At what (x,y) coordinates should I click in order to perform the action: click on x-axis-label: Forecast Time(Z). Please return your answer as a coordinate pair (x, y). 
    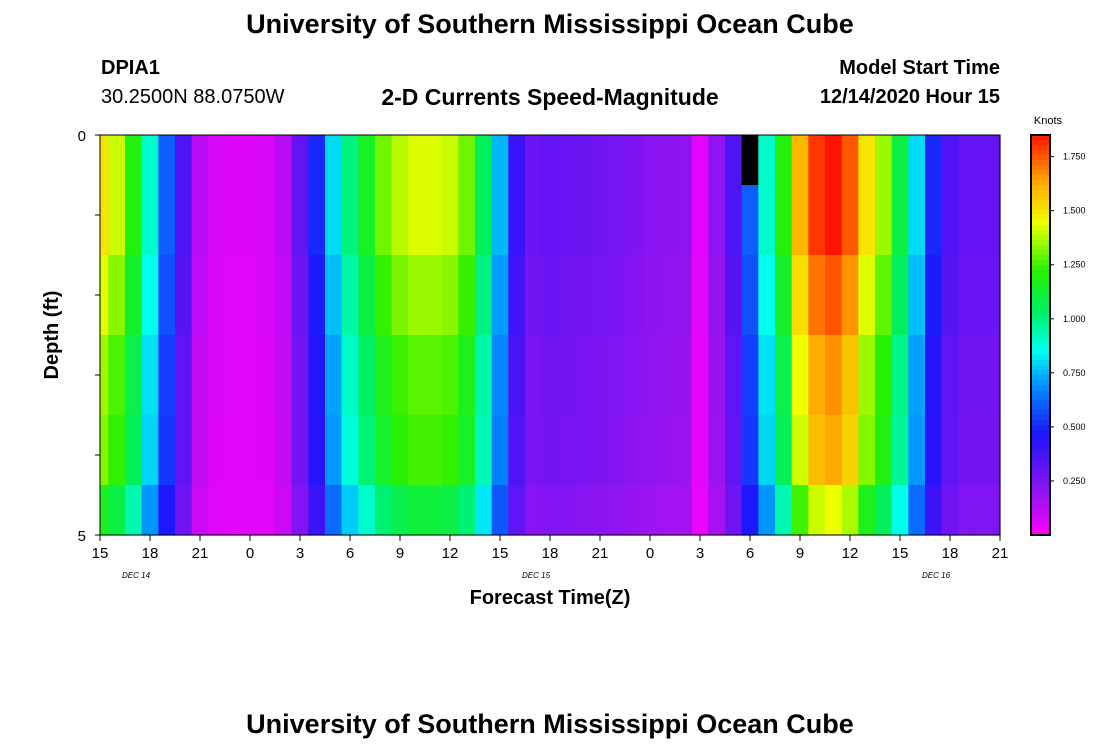
    Looking at the image, I should click on (550, 598).